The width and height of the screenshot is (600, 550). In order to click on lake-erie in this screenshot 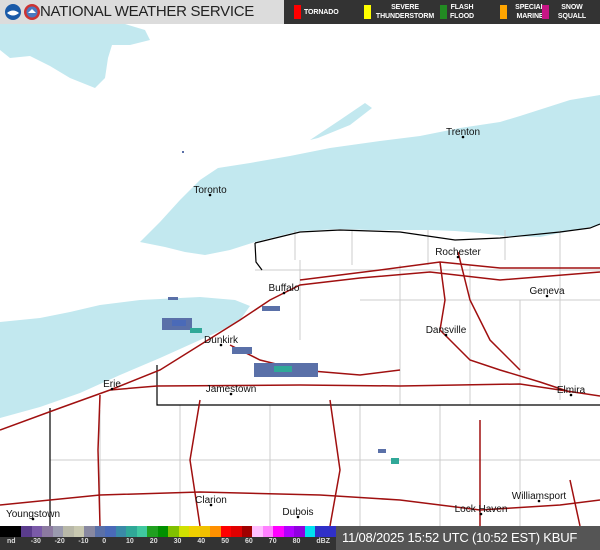, I will do `click(125, 357)`.